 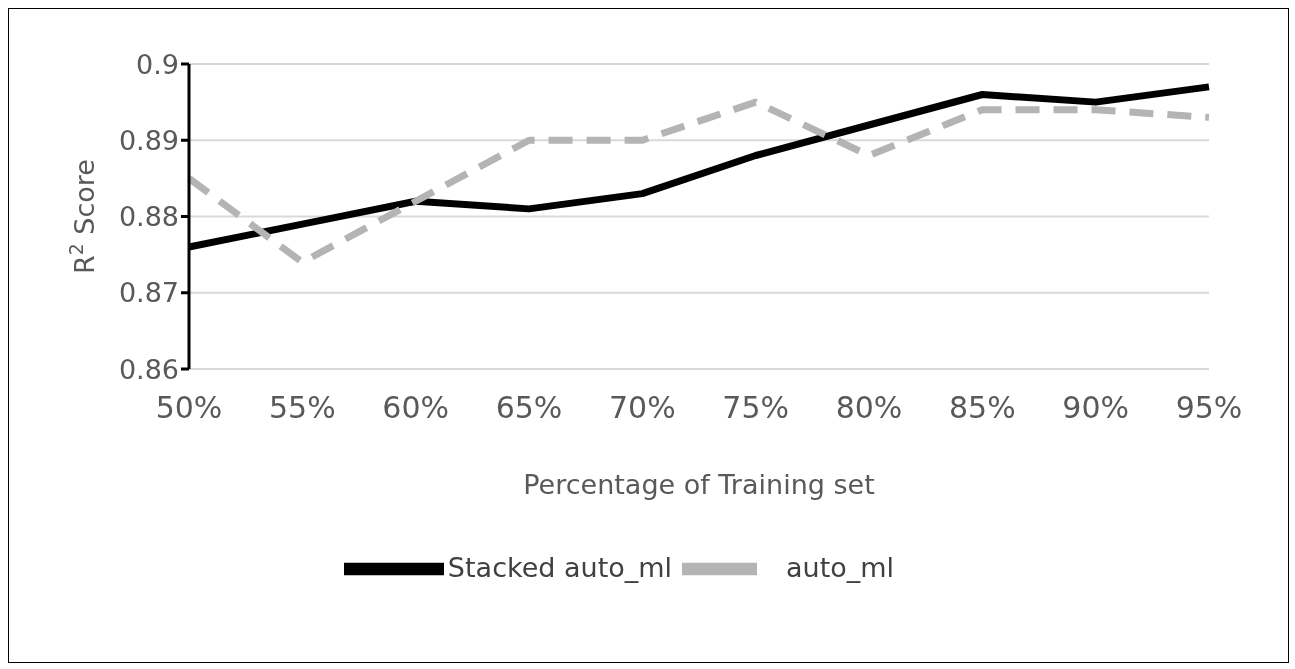 What do you see at coordinates (642, 408) in the screenshot?
I see `x-tick-label: 70%` at bounding box center [642, 408].